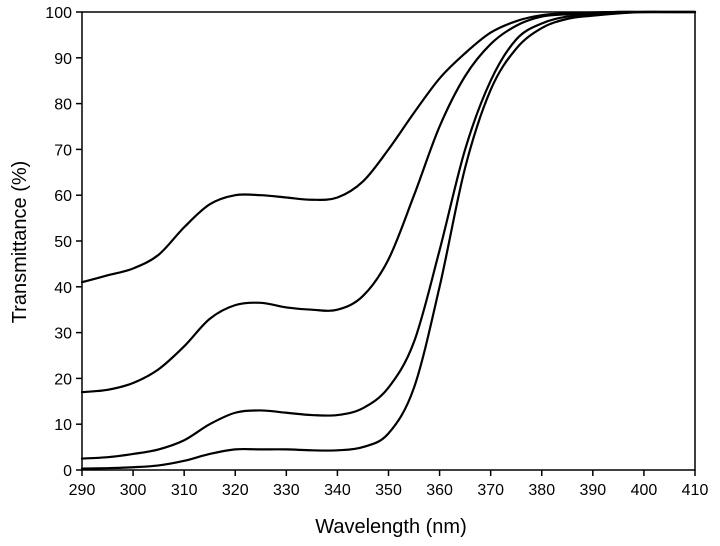  What do you see at coordinates (541, 490) in the screenshot?
I see `x-tick-label: 380` at bounding box center [541, 490].